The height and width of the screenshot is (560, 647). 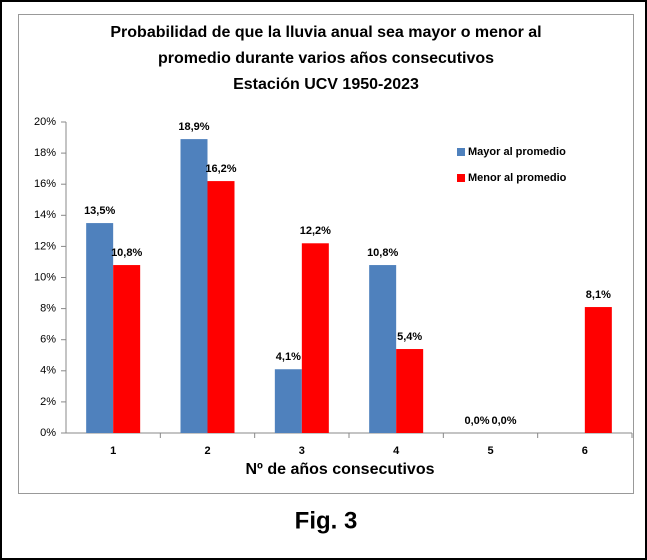 I want to click on y-tick-label: 6%, so click(x=48, y=340).